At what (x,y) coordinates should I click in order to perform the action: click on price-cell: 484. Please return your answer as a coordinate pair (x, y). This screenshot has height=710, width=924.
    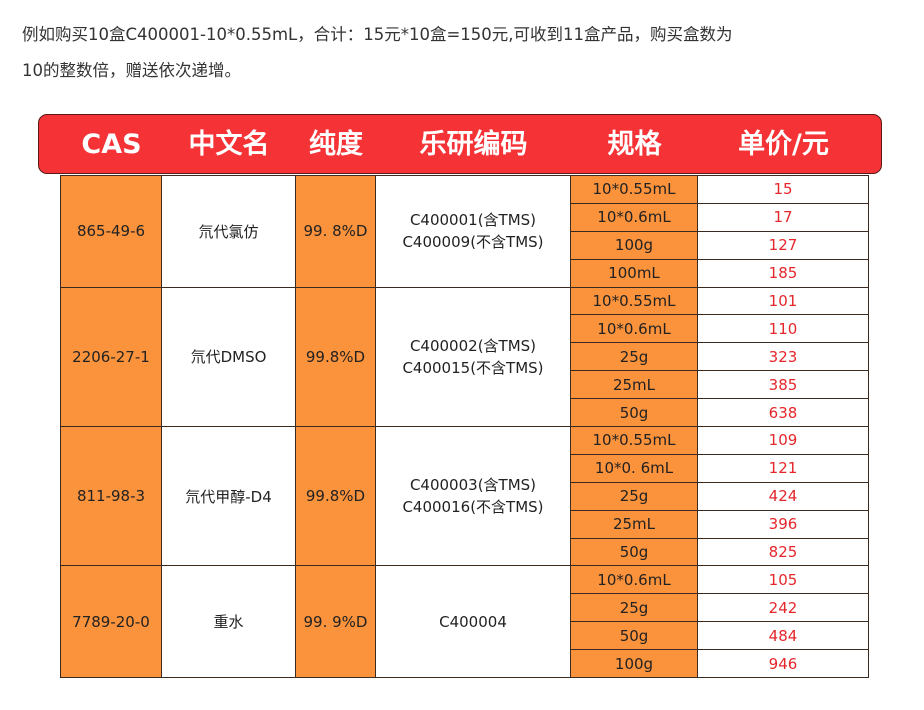
    Looking at the image, I should click on (783, 636).